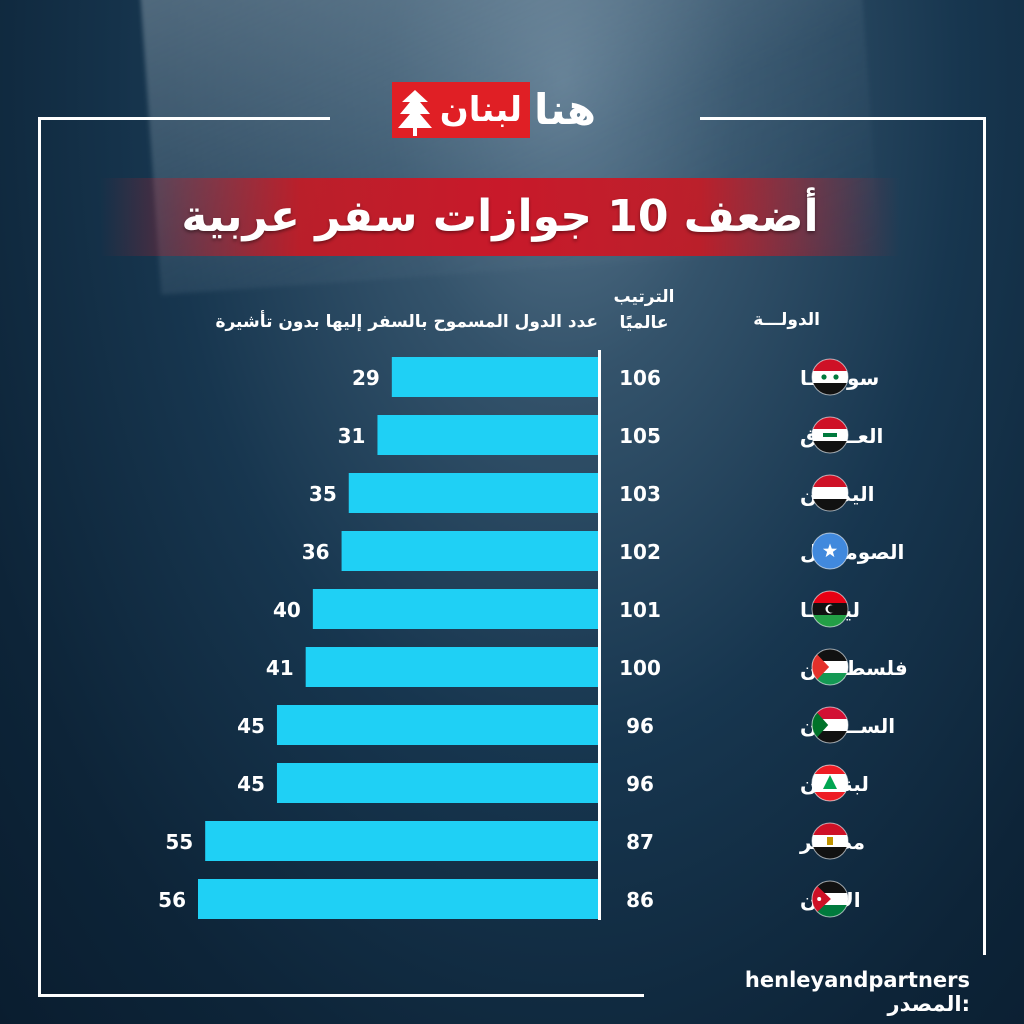 This screenshot has height=1024, width=1024. What do you see at coordinates (280, 668) in the screenshot?
I see `data-label: 41` at bounding box center [280, 668].